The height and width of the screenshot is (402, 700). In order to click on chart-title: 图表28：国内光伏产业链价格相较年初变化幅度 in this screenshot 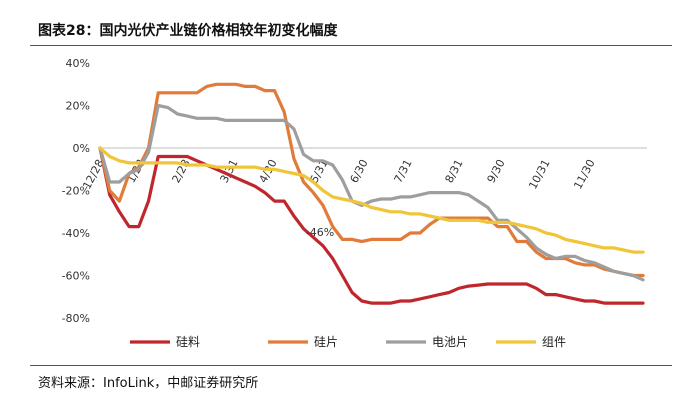, I will do `click(188, 31)`.